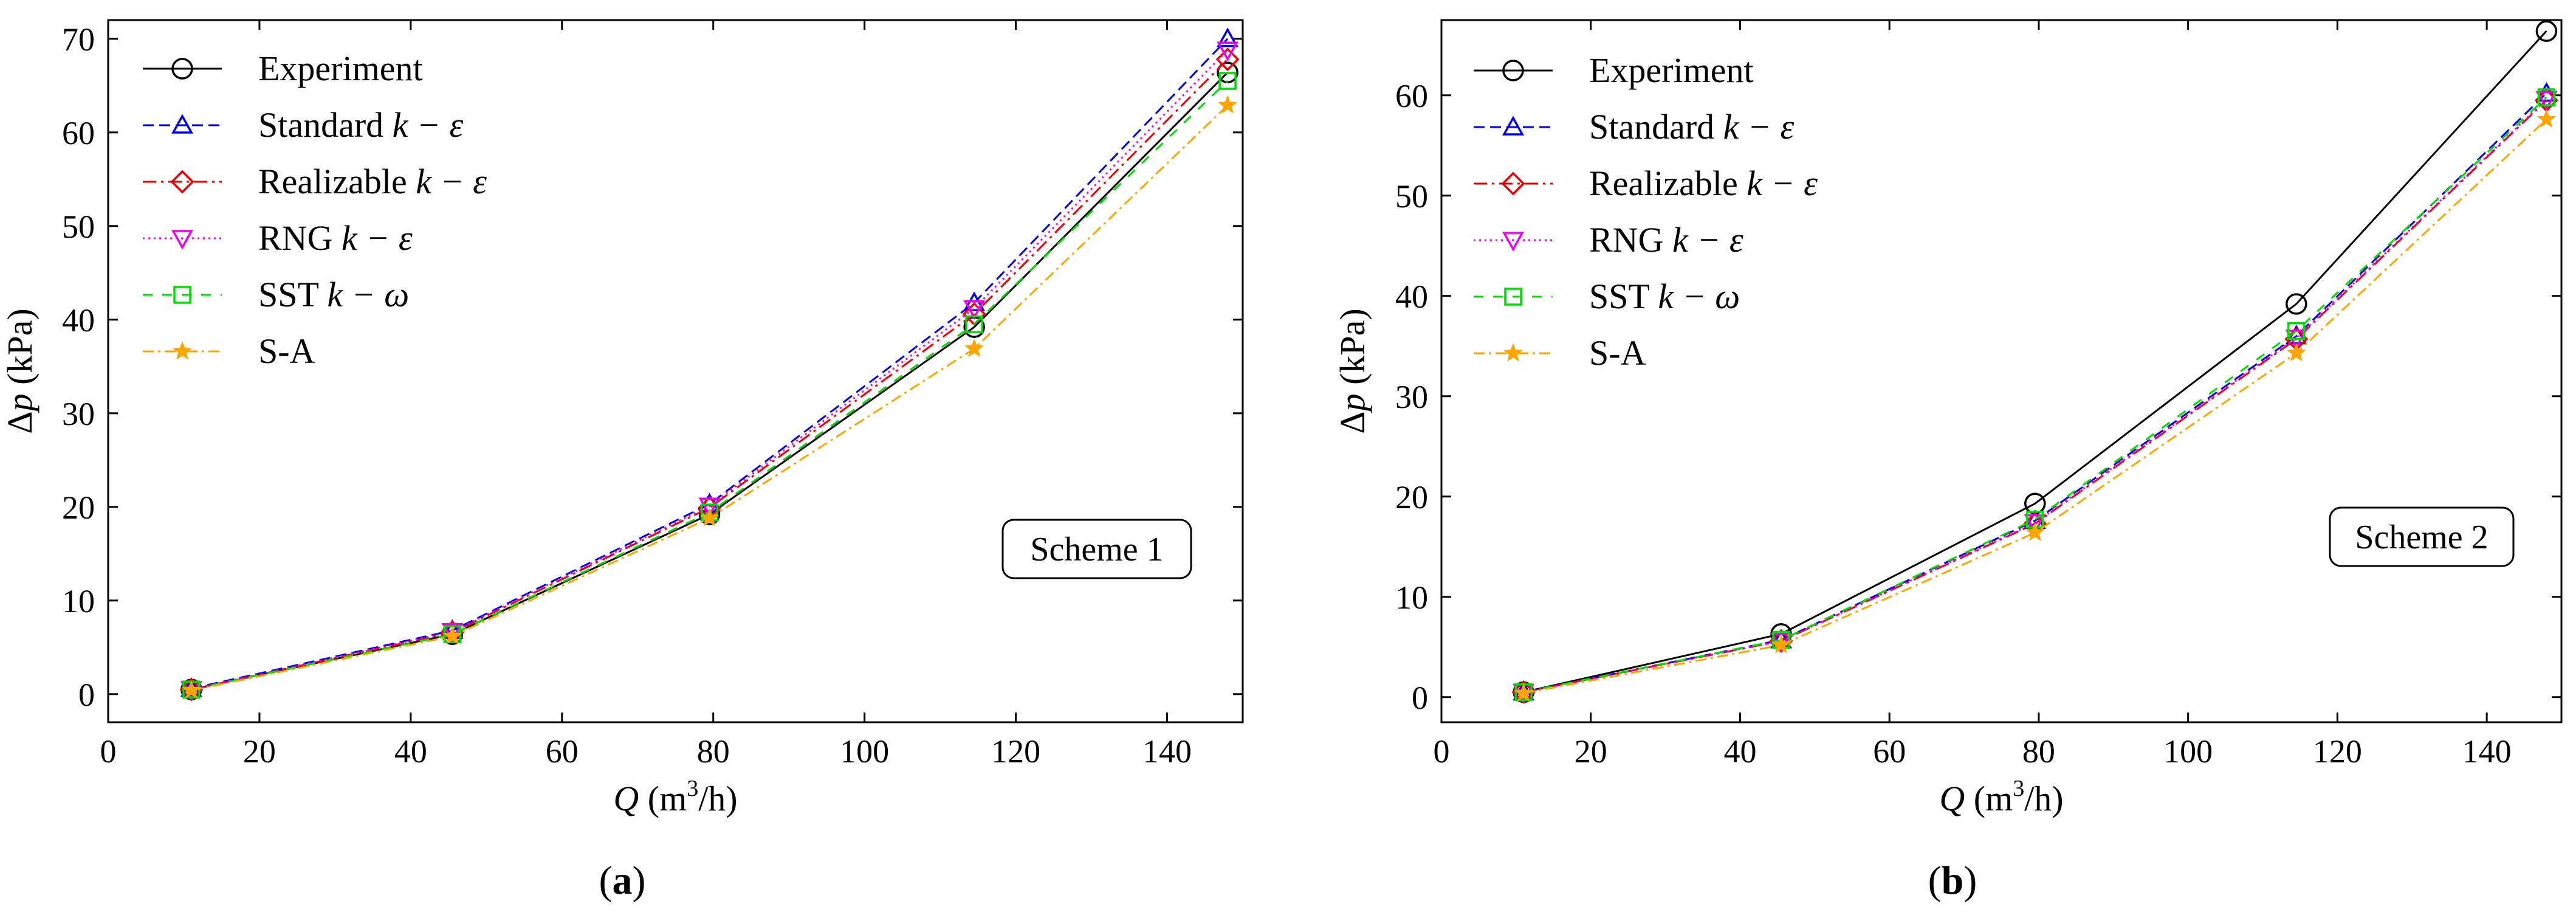 Image resolution: width=2576 pixels, height=918 pixels. What do you see at coordinates (410, 751) in the screenshot?
I see `x-tick-label-a-2: 40` at bounding box center [410, 751].